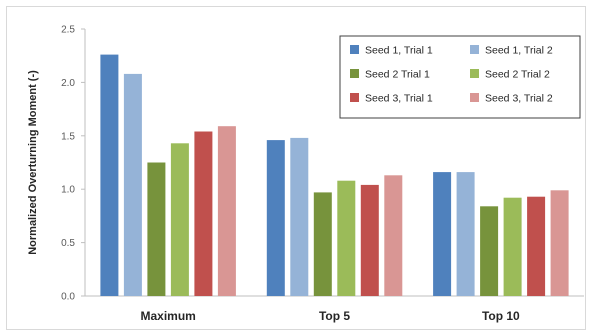 The image size is (592, 336). What do you see at coordinates (334, 316) in the screenshot?
I see `category-label: Top 5` at bounding box center [334, 316].